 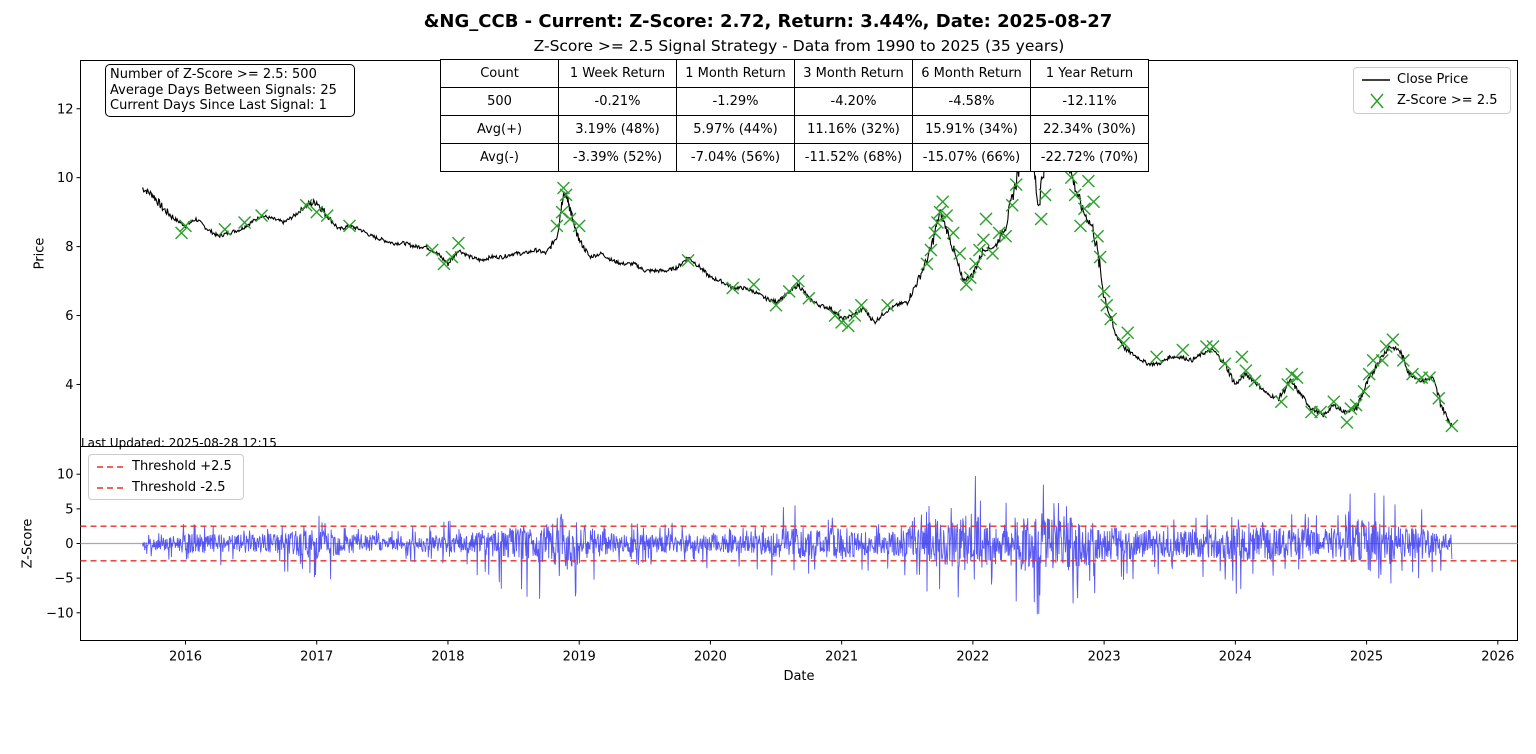 I want to click on last-updated-label: Last Updated: 2025-08-28 12:15, so click(x=179, y=443).